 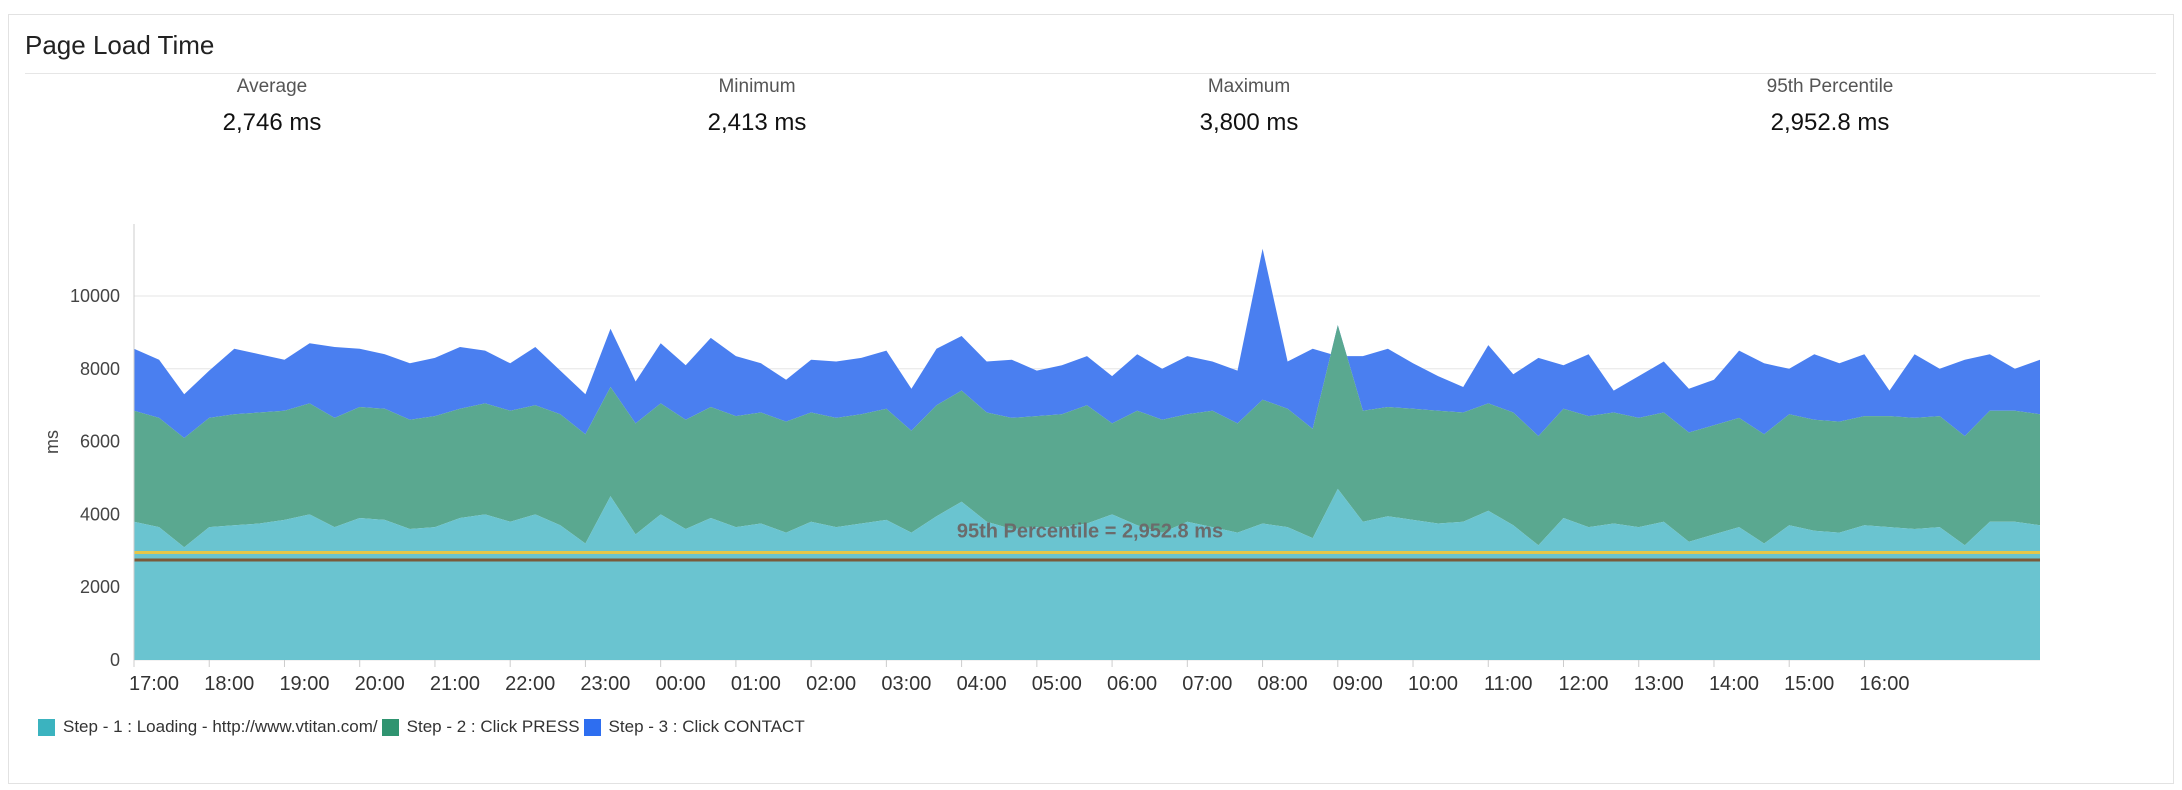 What do you see at coordinates (272, 86) in the screenshot?
I see `stat-average-label: Average` at bounding box center [272, 86].